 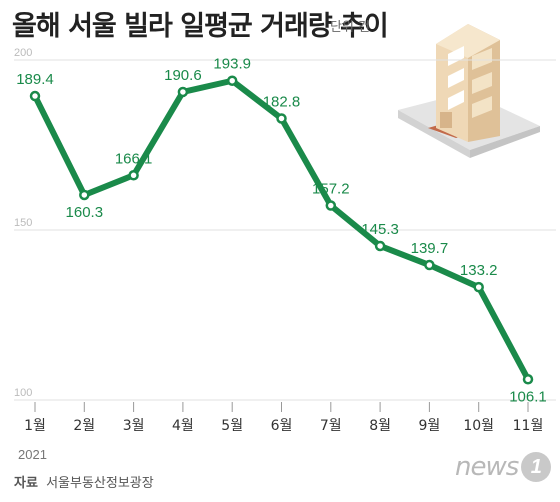 What do you see at coordinates (380, 229) in the screenshot?
I see `data-label: 145.3` at bounding box center [380, 229].